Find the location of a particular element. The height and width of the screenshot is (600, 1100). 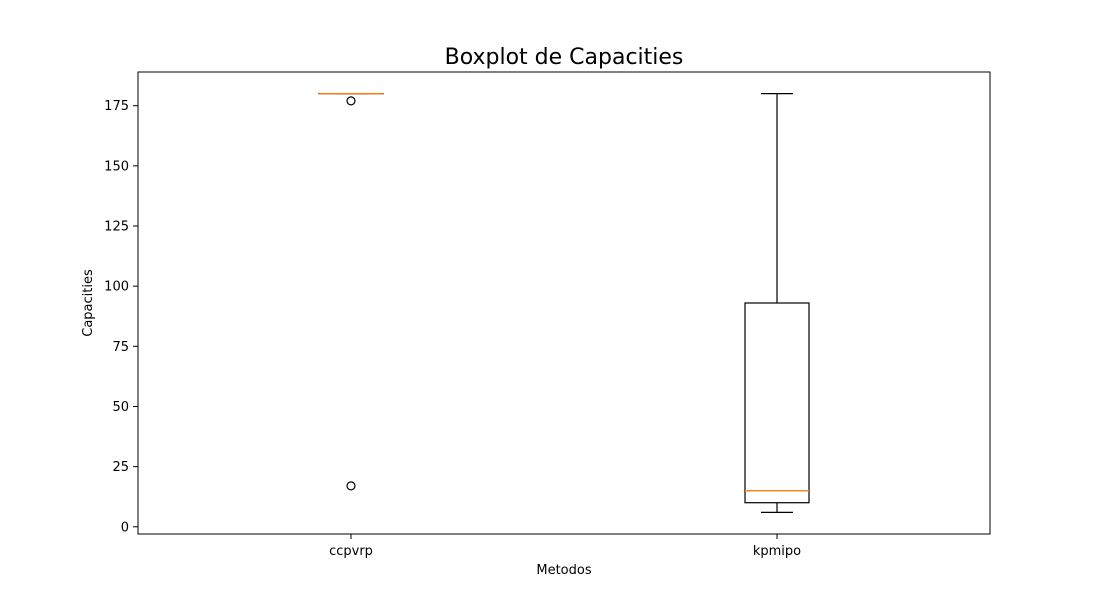

y-tick-label: 50 is located at coordinates (120, 407).